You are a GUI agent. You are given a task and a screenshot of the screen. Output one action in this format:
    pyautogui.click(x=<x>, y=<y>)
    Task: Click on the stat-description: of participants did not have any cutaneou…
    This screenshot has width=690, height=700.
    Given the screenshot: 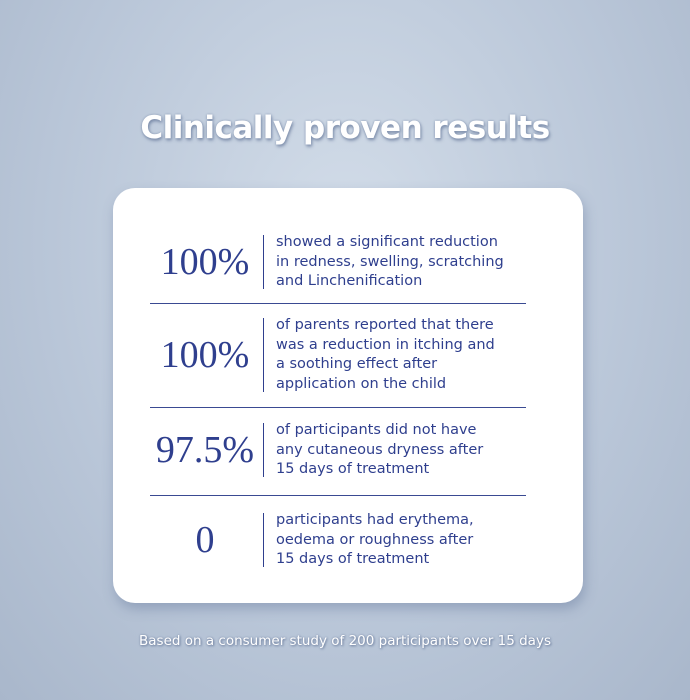 What is the action you would take?
    pyautogui.click(x=379, y=450)
    